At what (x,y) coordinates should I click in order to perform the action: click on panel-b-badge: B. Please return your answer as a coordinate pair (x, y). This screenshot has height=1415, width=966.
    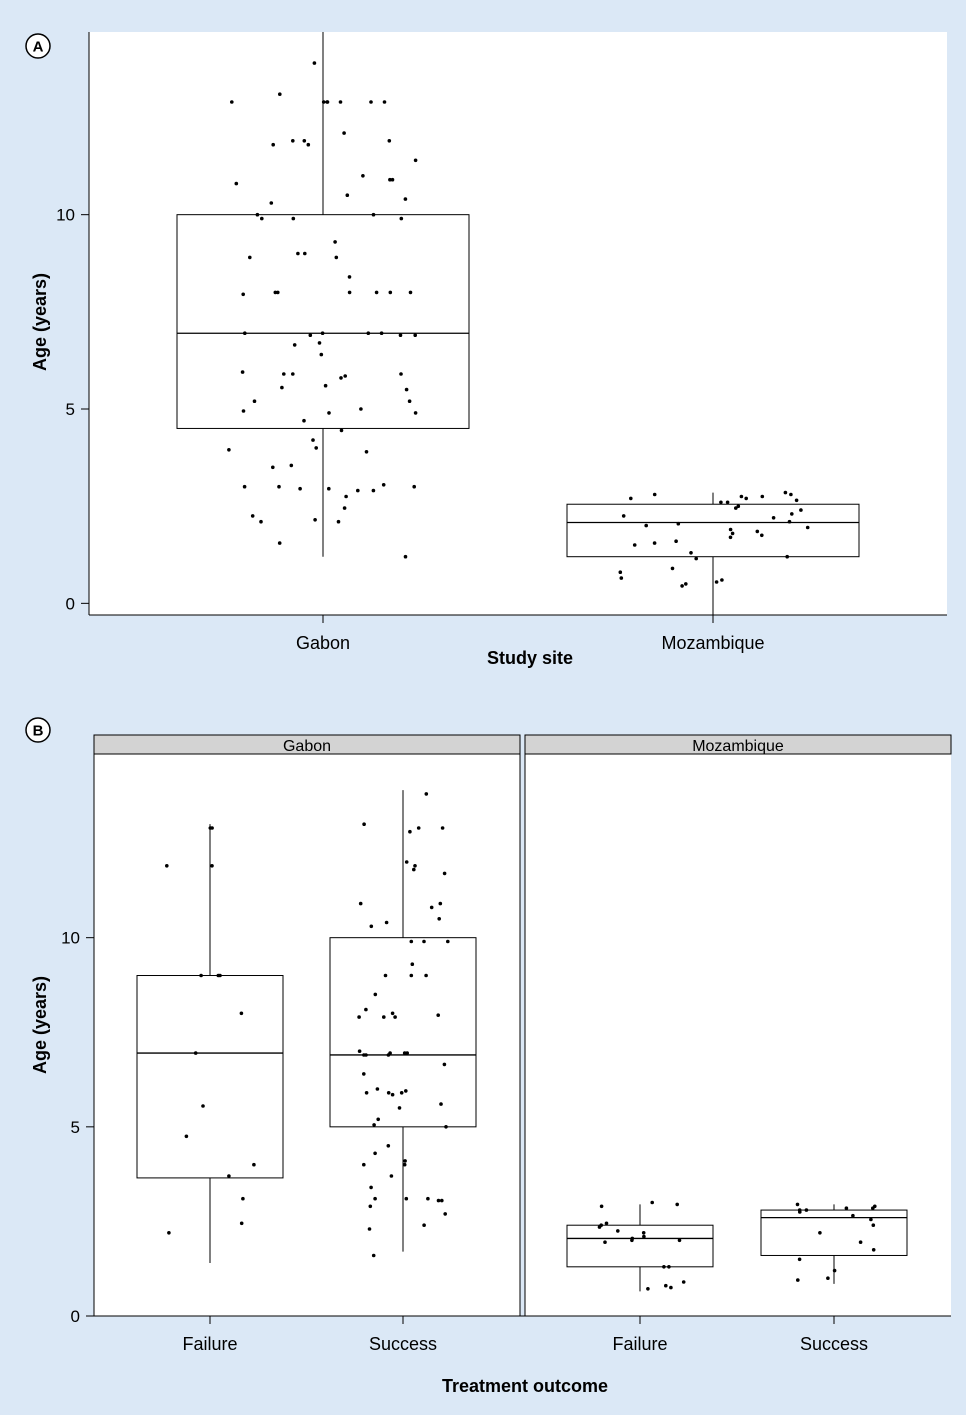
    Looking at the image, I should click on (38, 730).